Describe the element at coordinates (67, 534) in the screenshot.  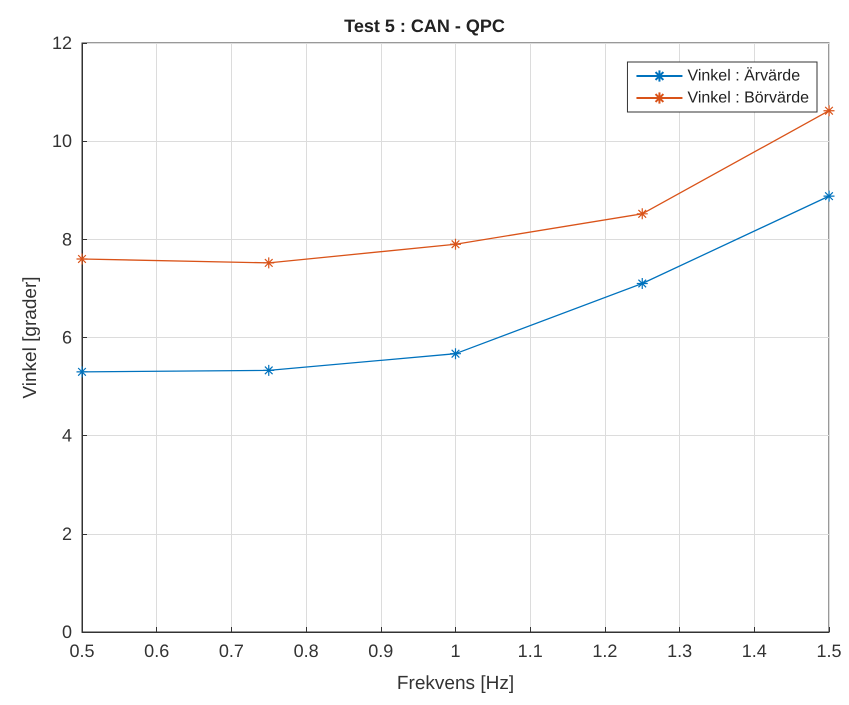
I see `y-tick-label: 2` at that location.